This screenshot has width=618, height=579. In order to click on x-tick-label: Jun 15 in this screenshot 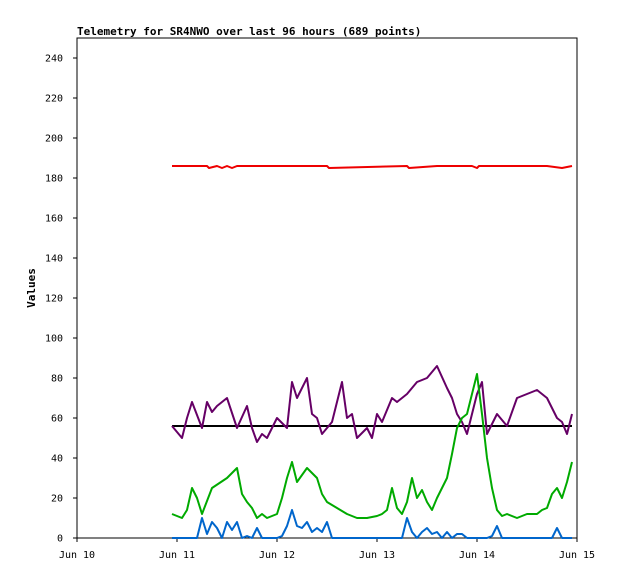, I will do `click(577, 555)`.